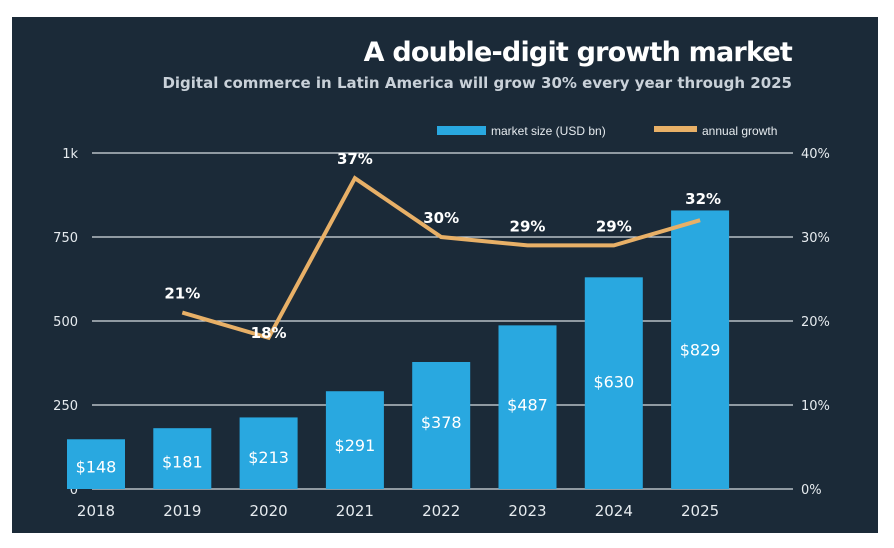 This screenshot has width=894, height=548. I want to click on growth-label-2019: 21%, so click(182, 294).